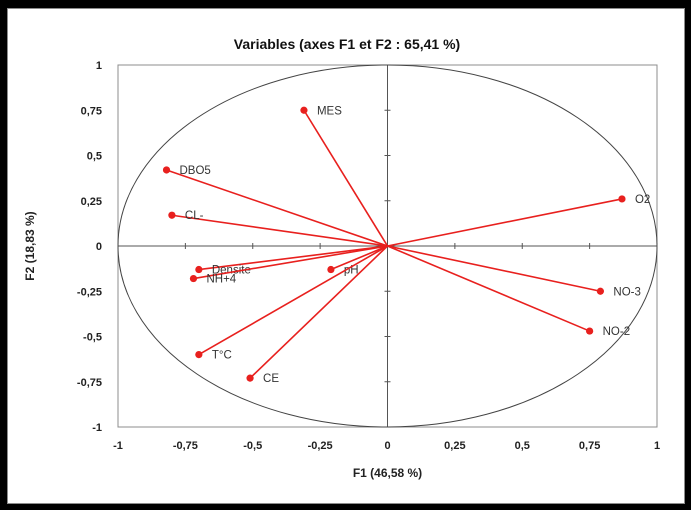  I want to click on x-tick-label: -0,25, so click(320, 446).